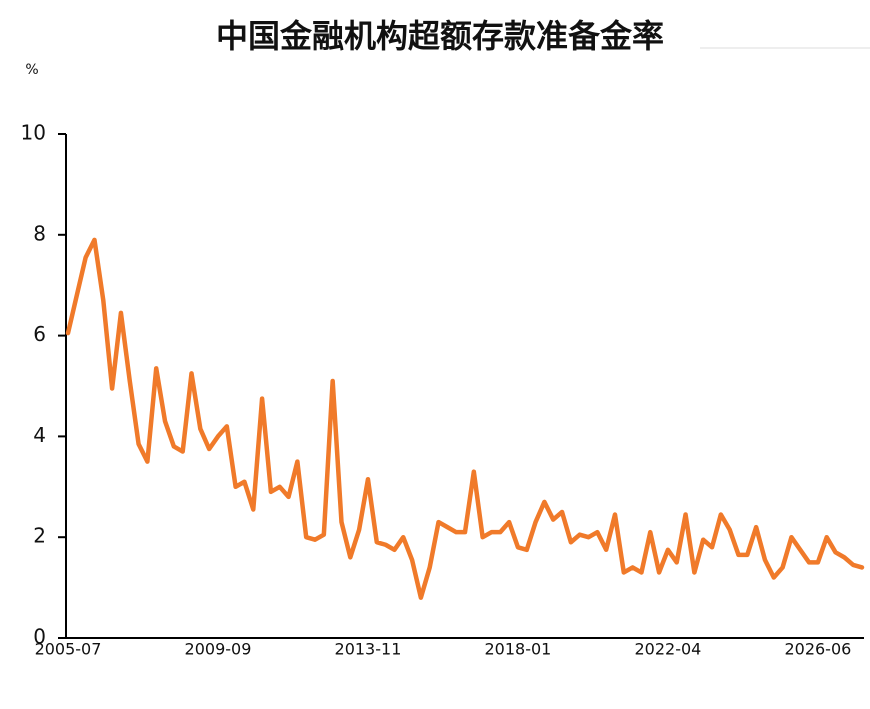  Describe the element at coordinates (440, 36) in the screenshot. I see `chart-title: 中国金融机构超额存款准备金率` at that location.